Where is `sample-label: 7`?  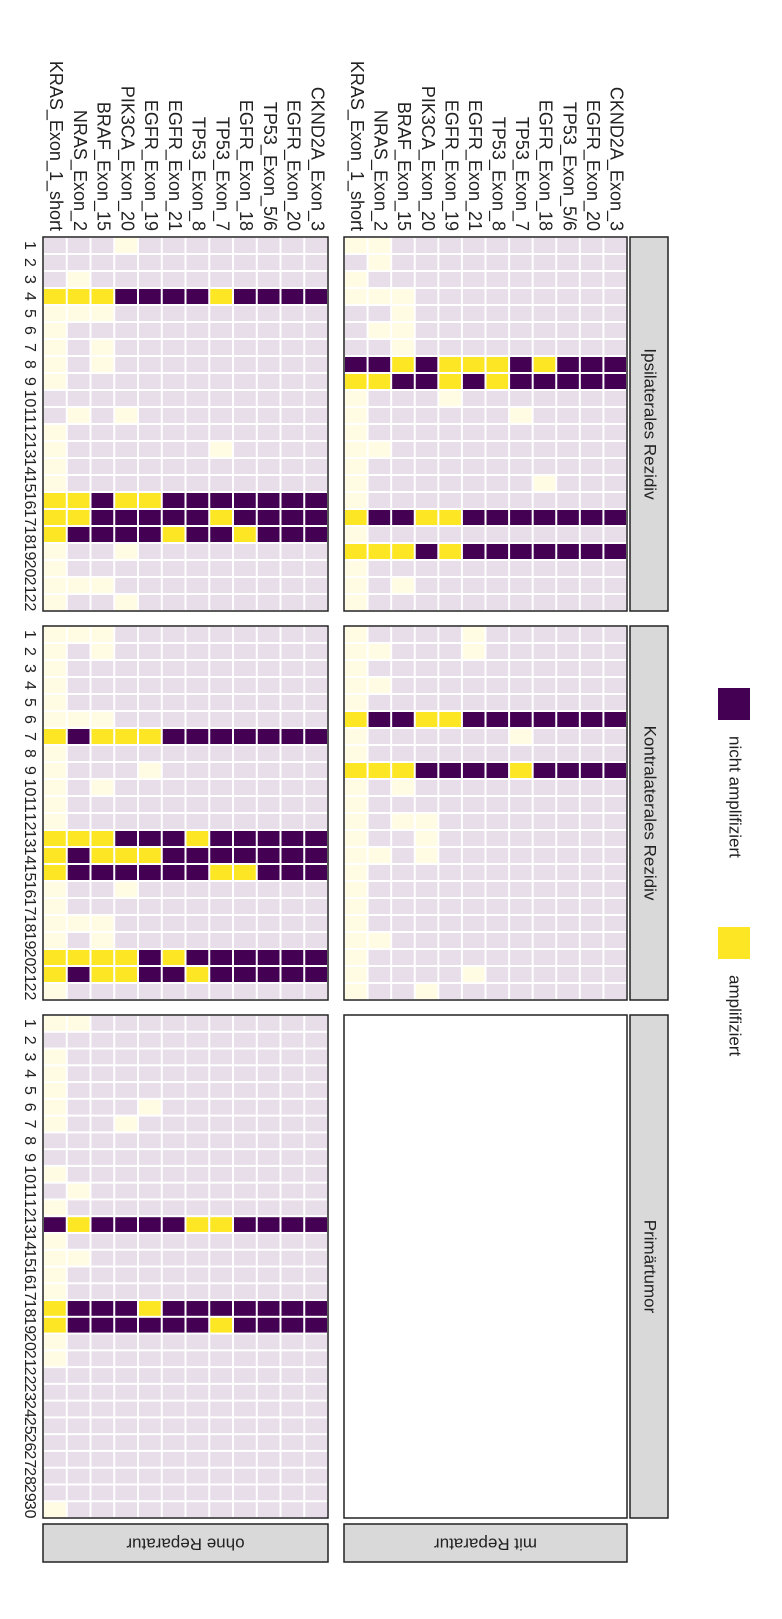 sample-label: 7 is located at coordinates (29, 736).